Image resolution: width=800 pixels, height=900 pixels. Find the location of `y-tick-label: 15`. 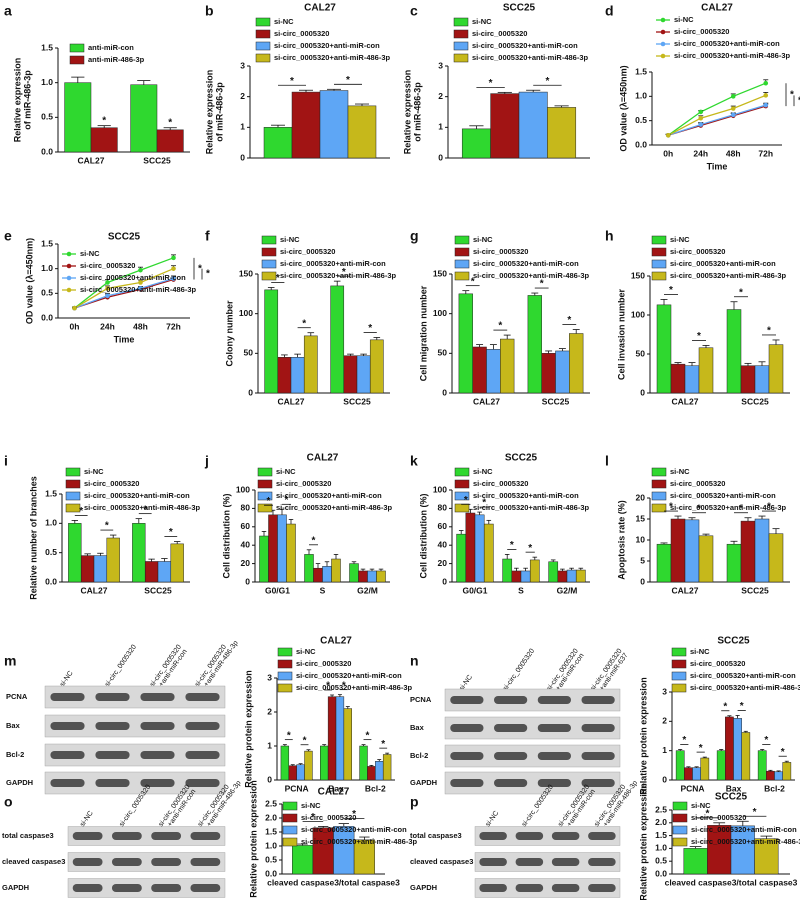

y-tick-label: 15 is located at coordinates (641, 518).